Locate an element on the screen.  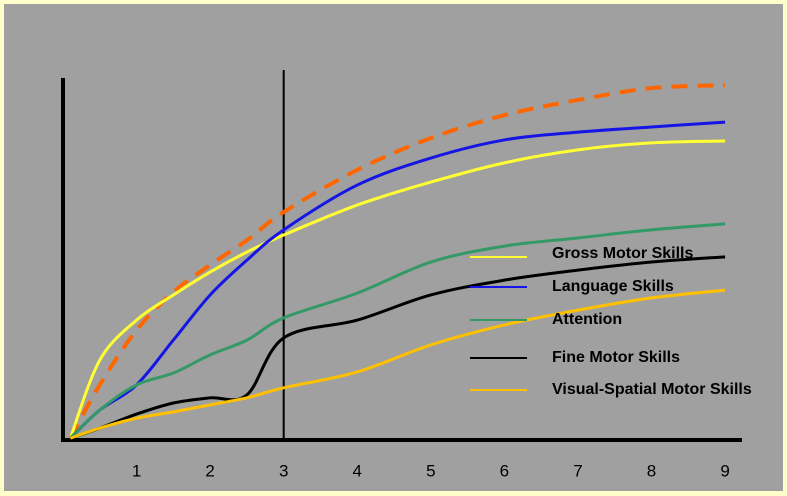
x-tick-label: 1 is located at coordinates (136, 470).